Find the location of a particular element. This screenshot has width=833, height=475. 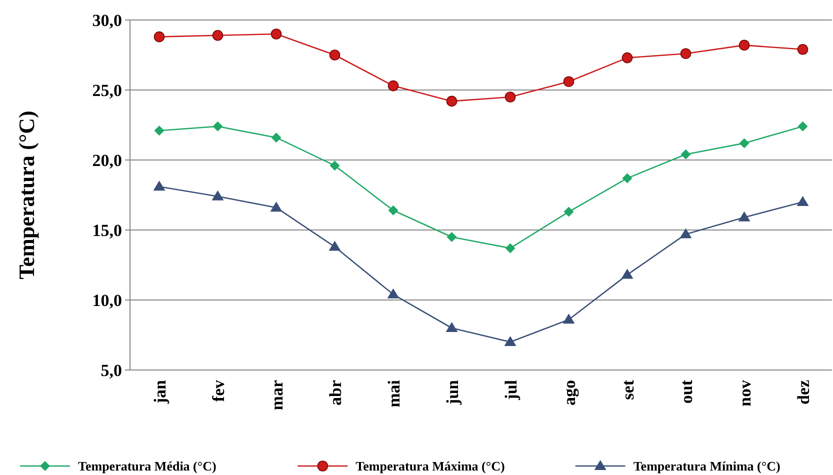

y-tick-label: 5,0 is located at coordinates (111, 370).